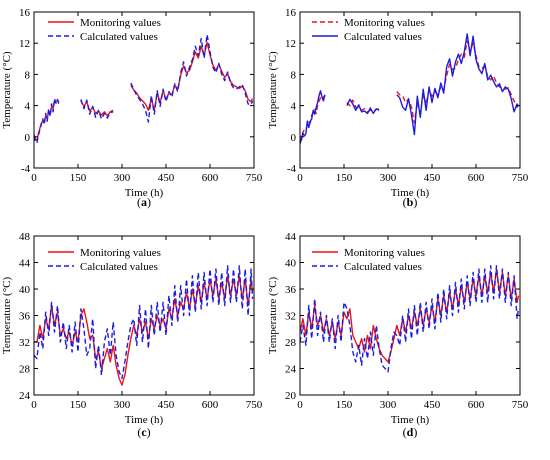  Describe the element at coordinates (25, 317) in the screenshot. I see `y-tick-label: 36` at that location.